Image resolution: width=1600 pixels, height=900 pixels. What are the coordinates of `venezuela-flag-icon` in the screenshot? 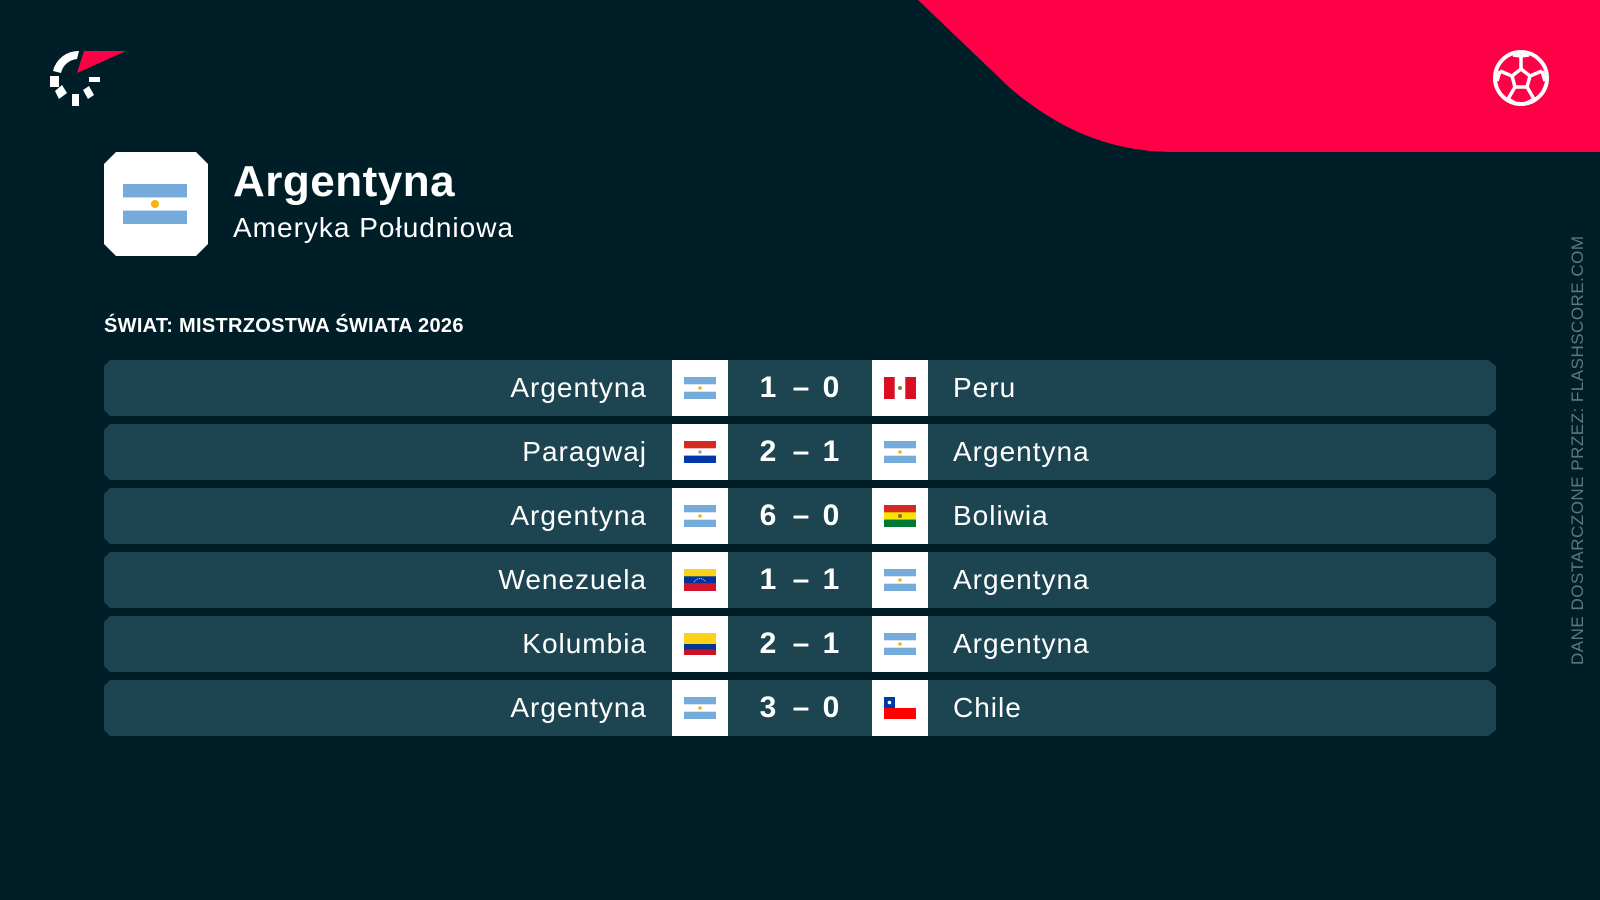 It's located at (700, 580).